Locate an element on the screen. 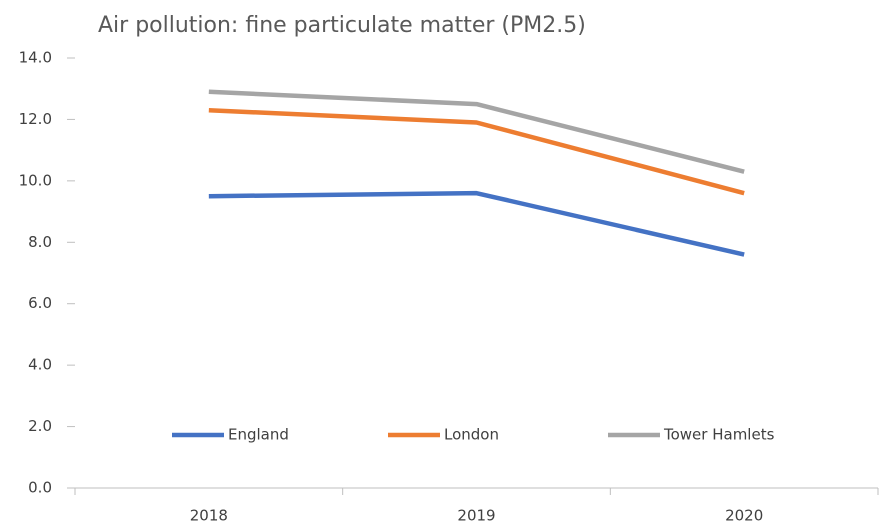 The width and height of the screenshot is (880, 528). y-tick-label: 2.0 is located at coordinates (40, 426).